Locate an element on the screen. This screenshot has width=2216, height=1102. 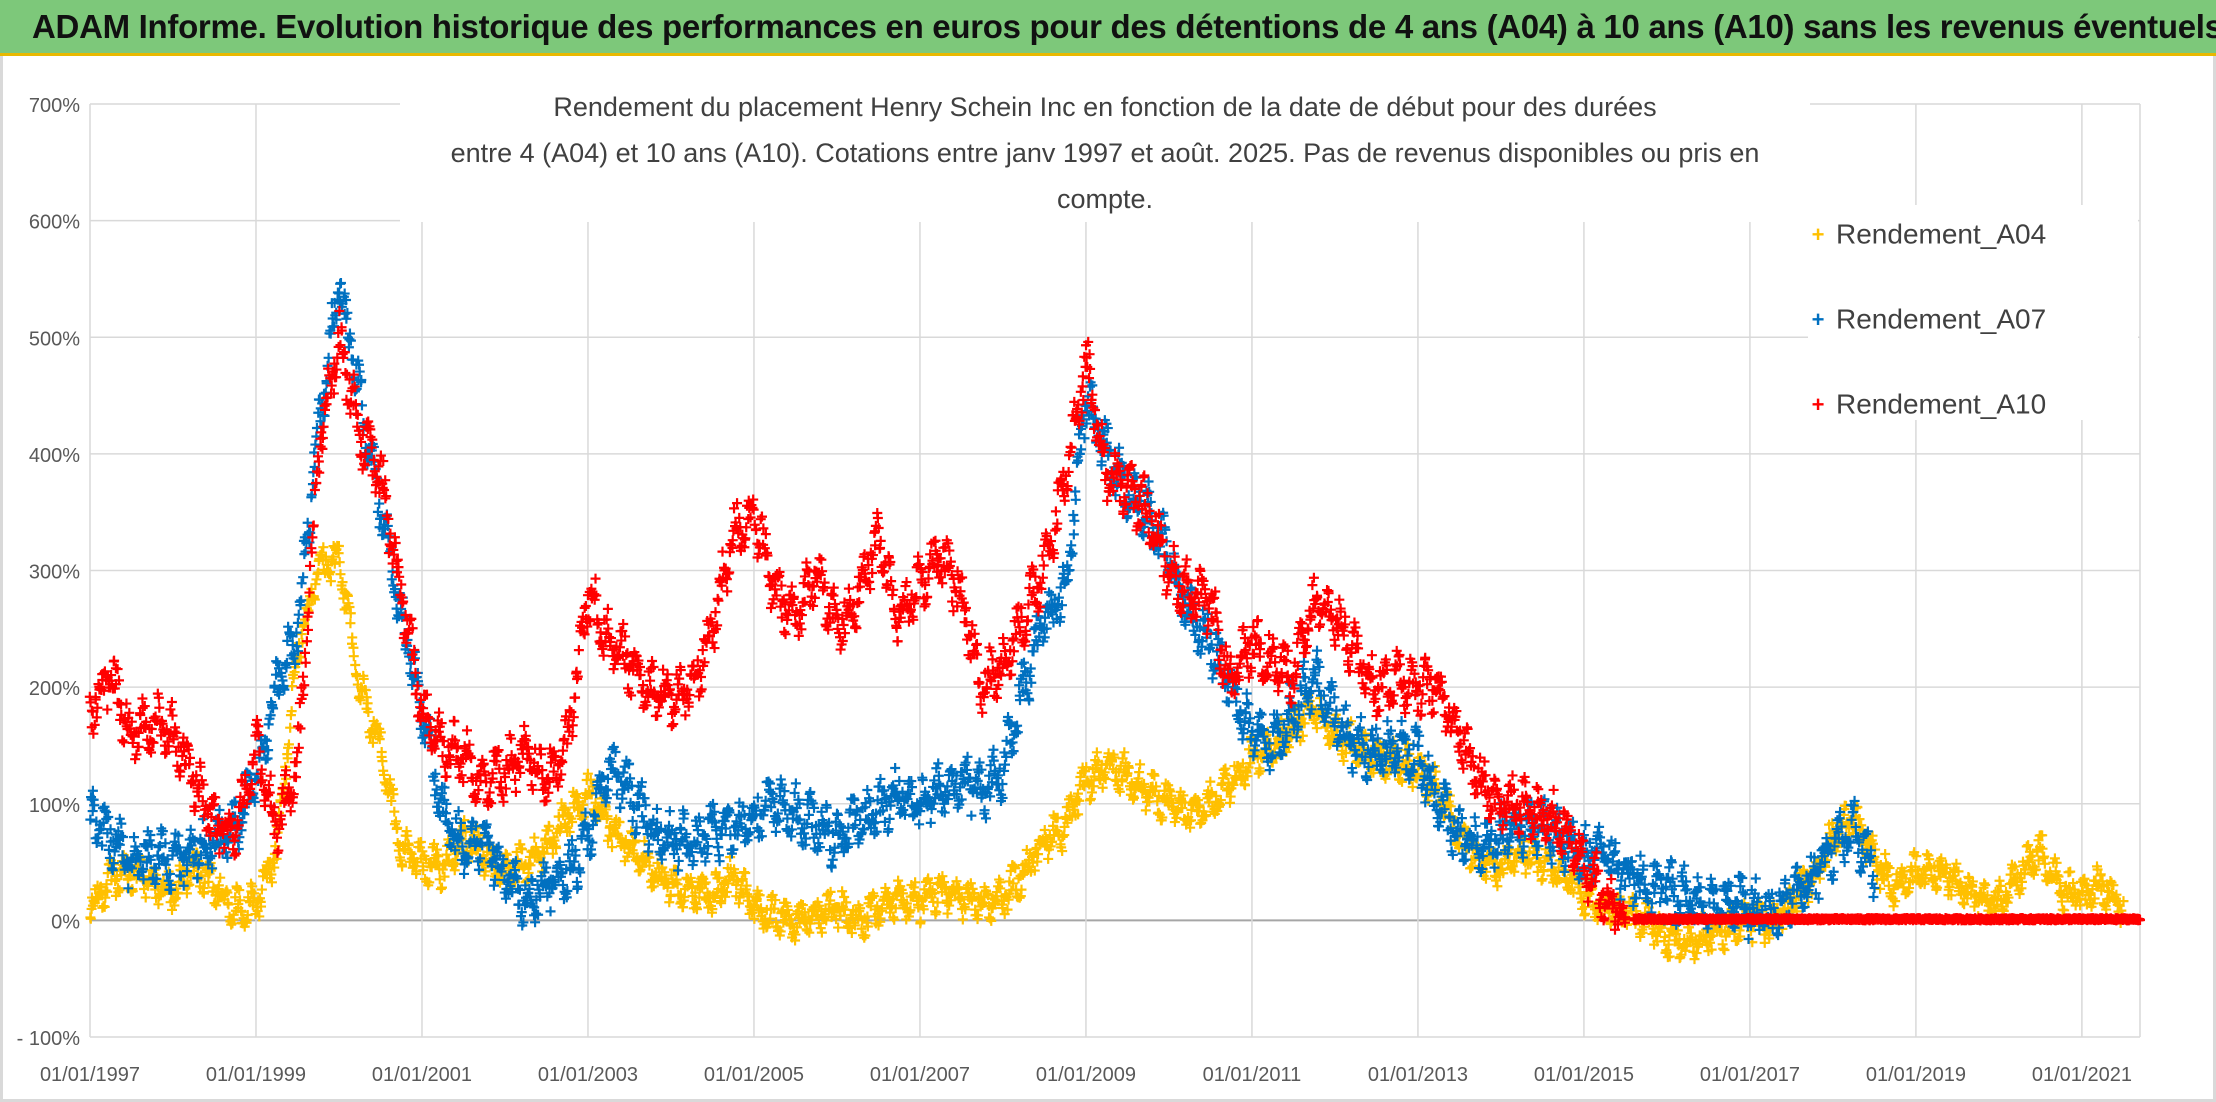
x-tick-label: 01/01/2021 is located at coordinates (2082, 1075).